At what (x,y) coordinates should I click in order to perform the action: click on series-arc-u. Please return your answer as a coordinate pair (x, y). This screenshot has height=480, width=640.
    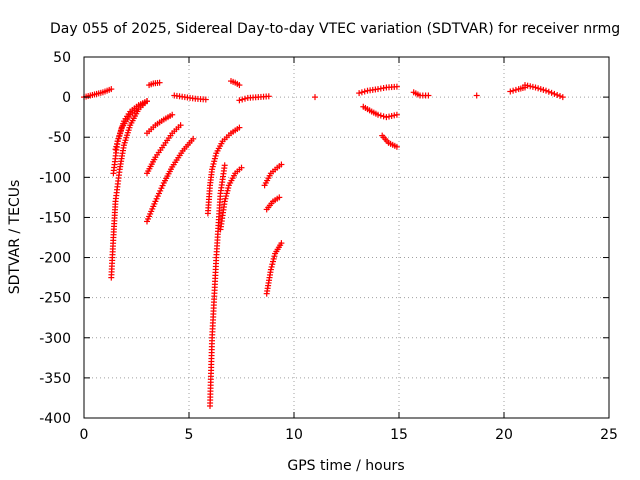
    Looking at the image, I should click on (389, 141).